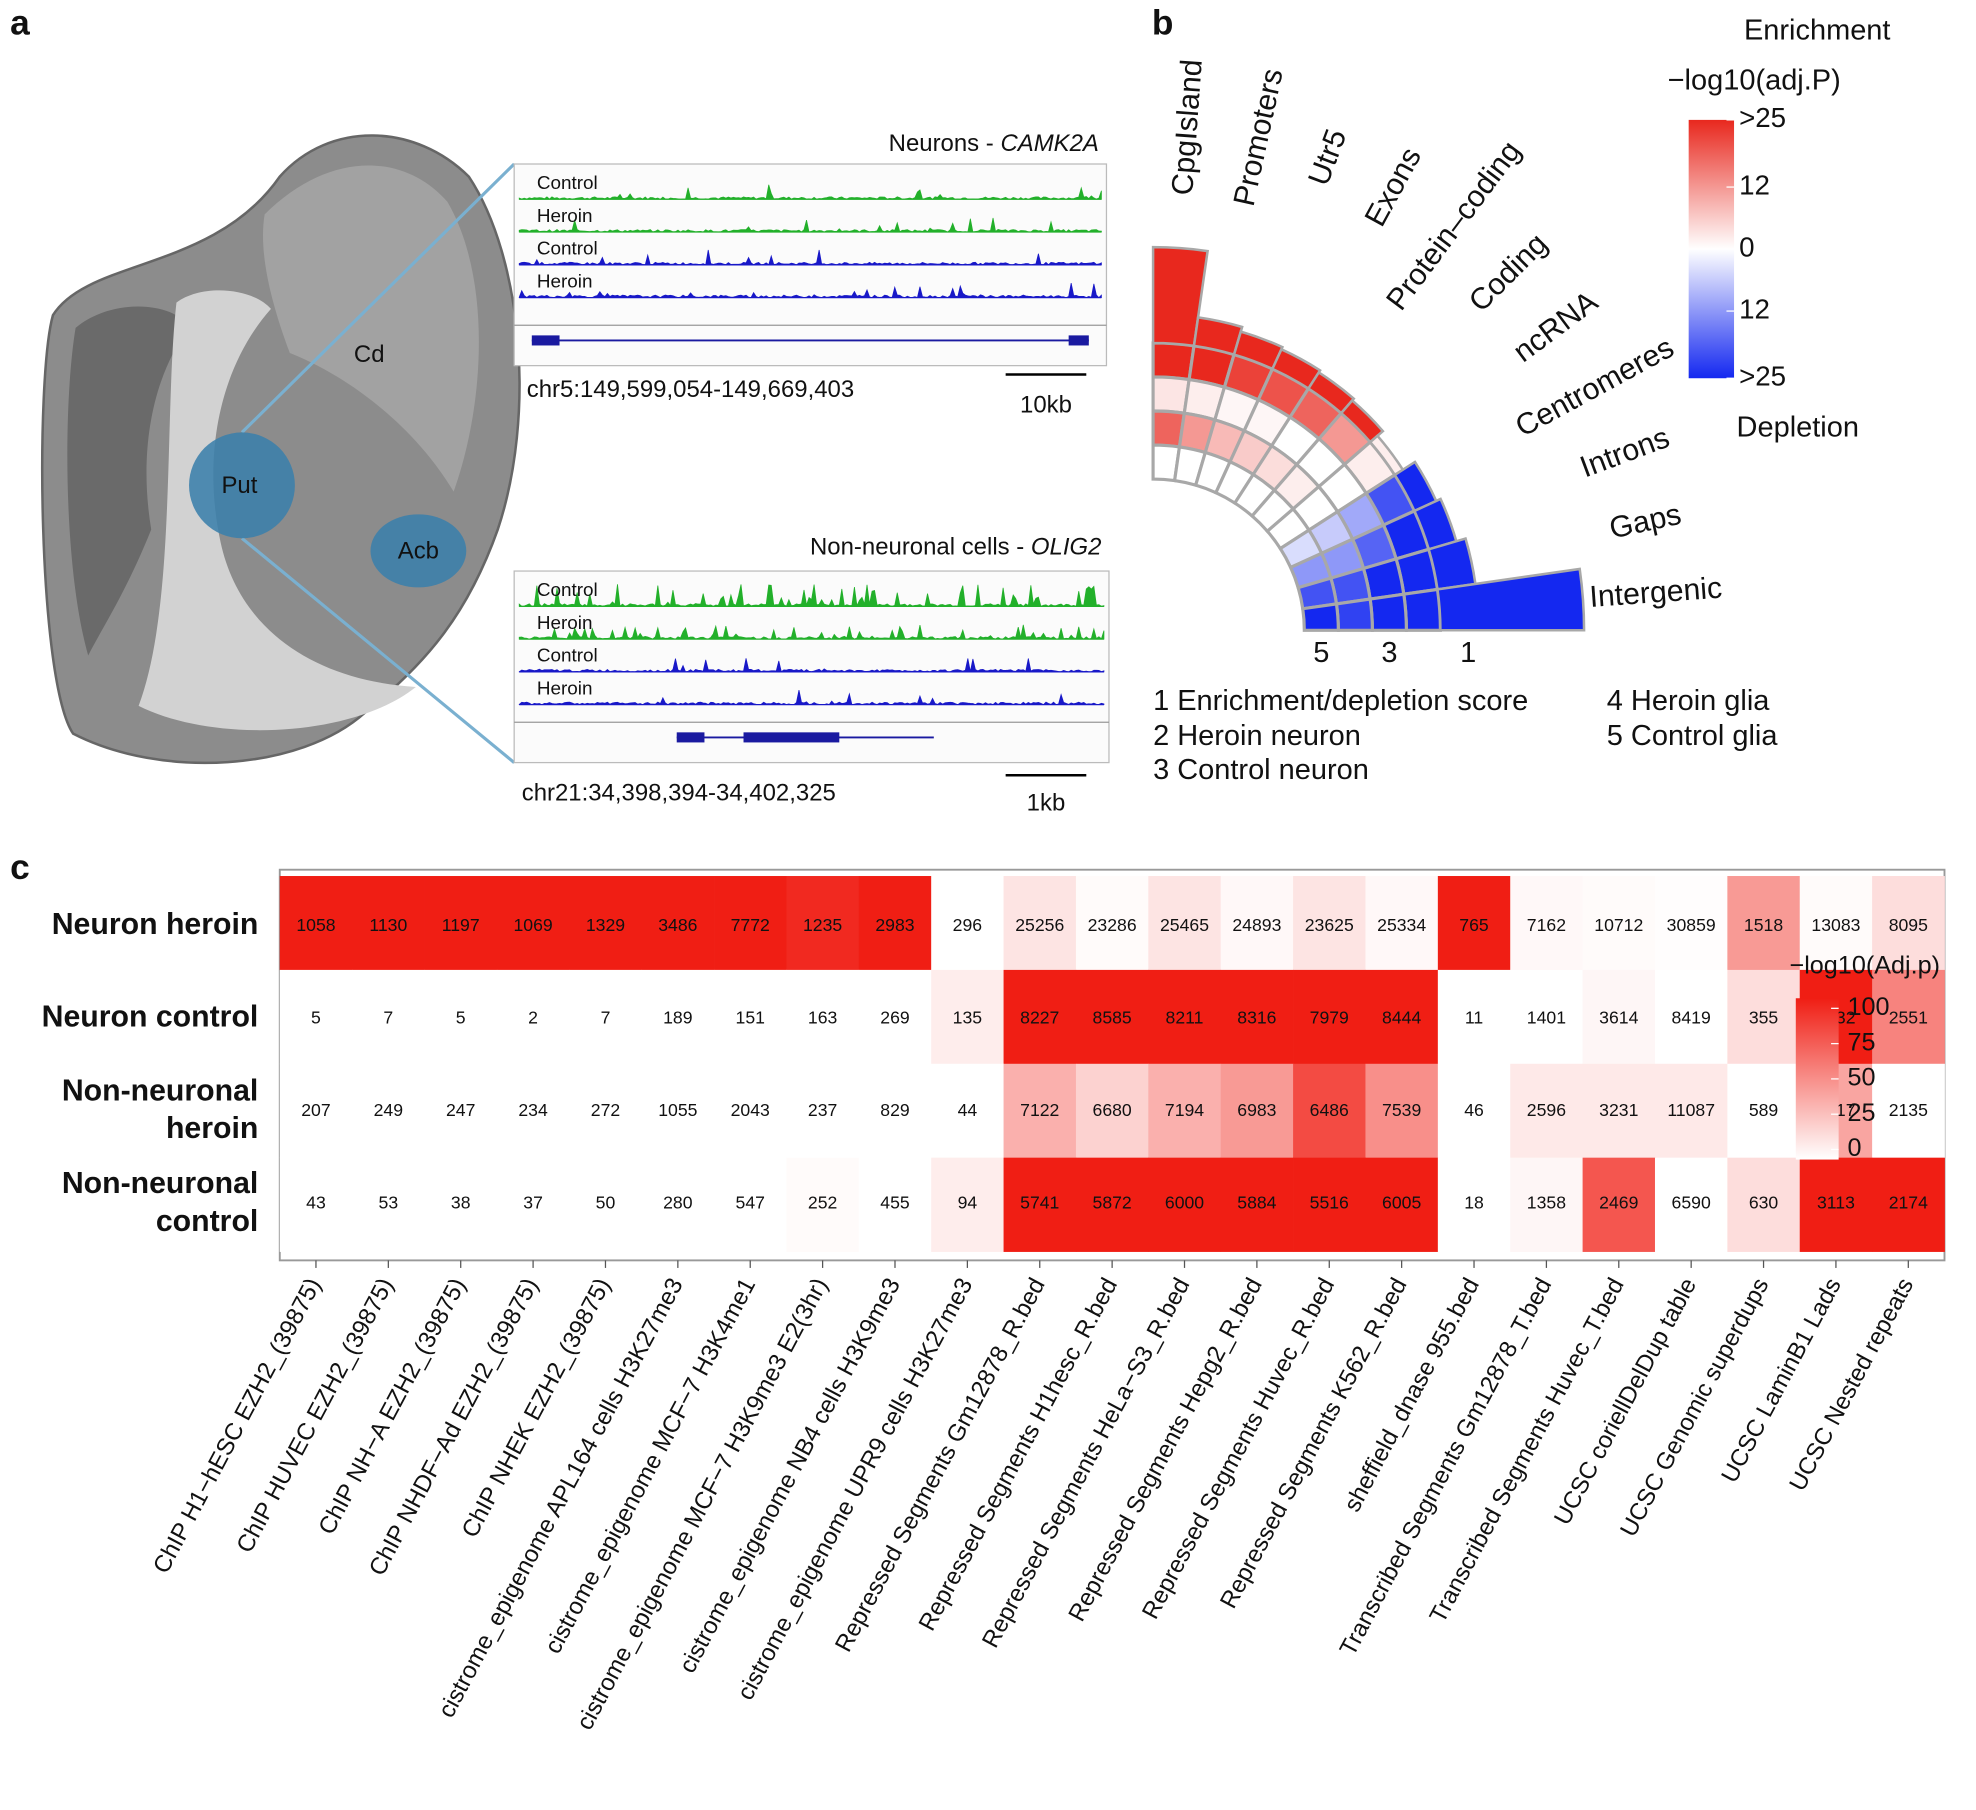  What do you see at coordinates (605, 1110) in the screenshot?
I see `cell-count: 272` at bounding box center [605, 1110].